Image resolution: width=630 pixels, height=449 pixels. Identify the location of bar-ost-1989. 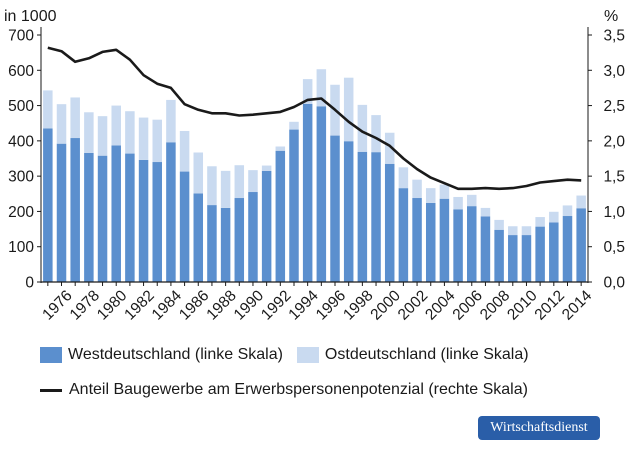
(239, 182).